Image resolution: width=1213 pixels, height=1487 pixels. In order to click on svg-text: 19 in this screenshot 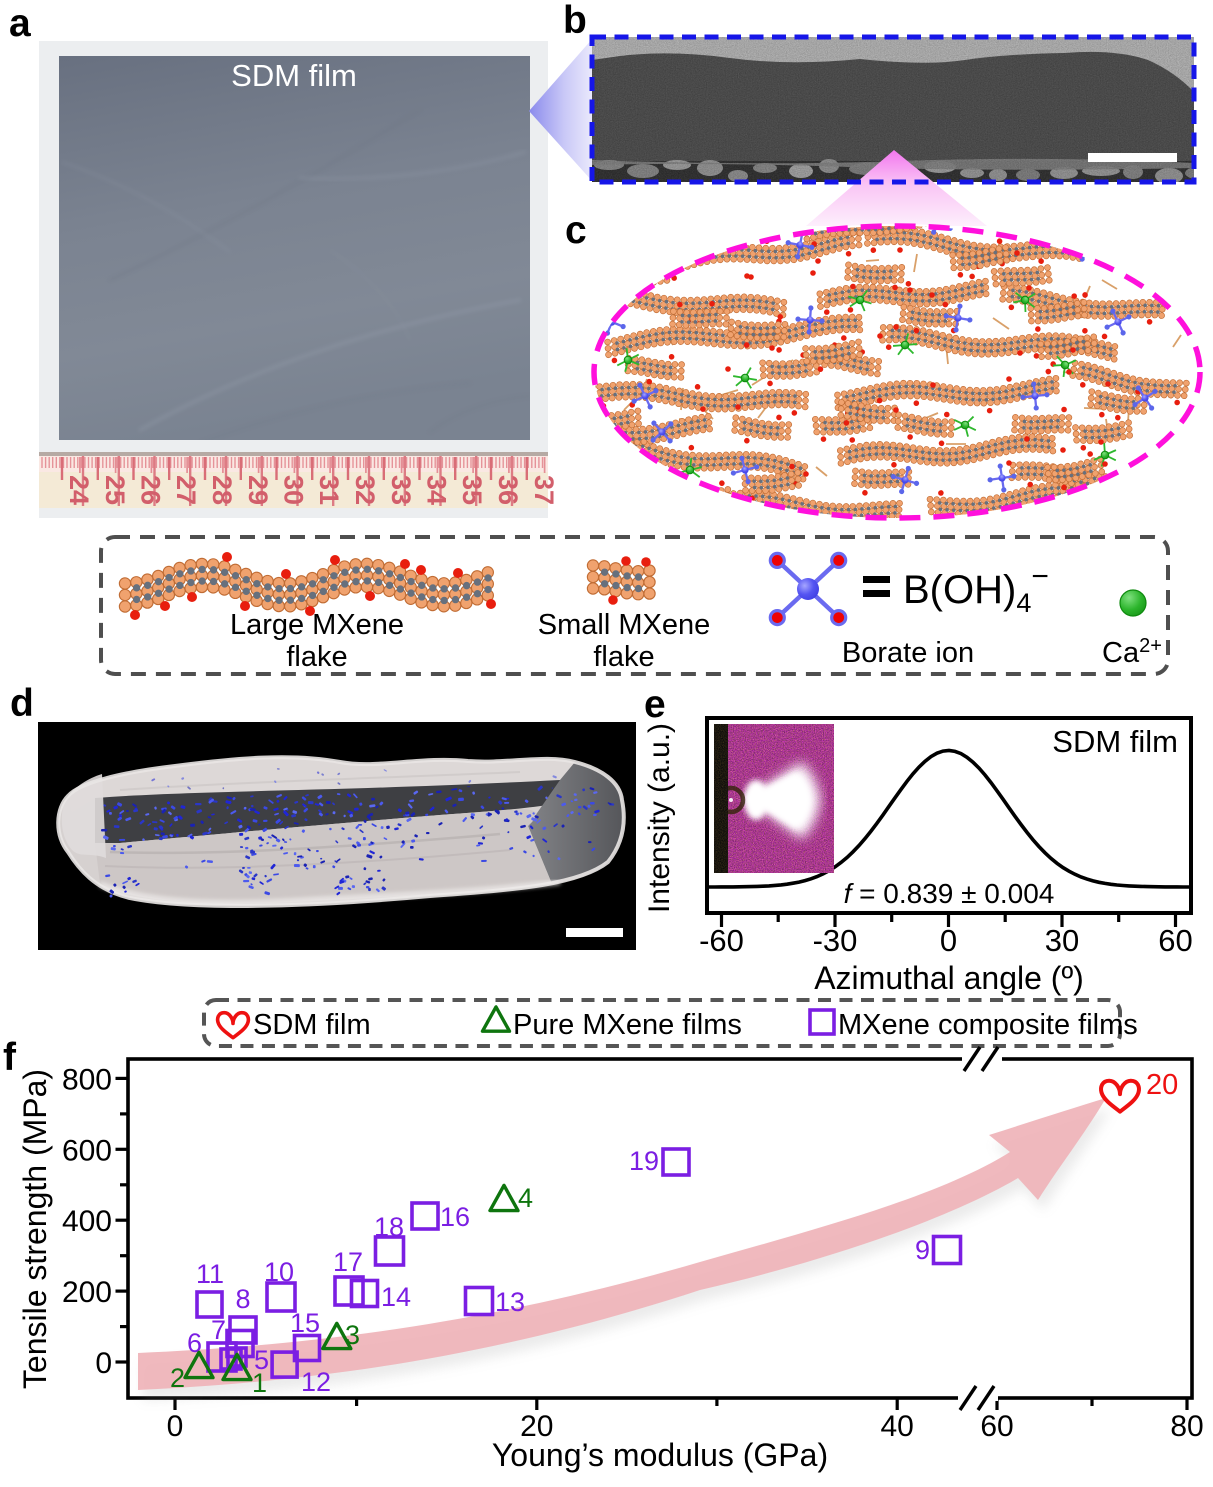, I will do `click(644, 1161)`.